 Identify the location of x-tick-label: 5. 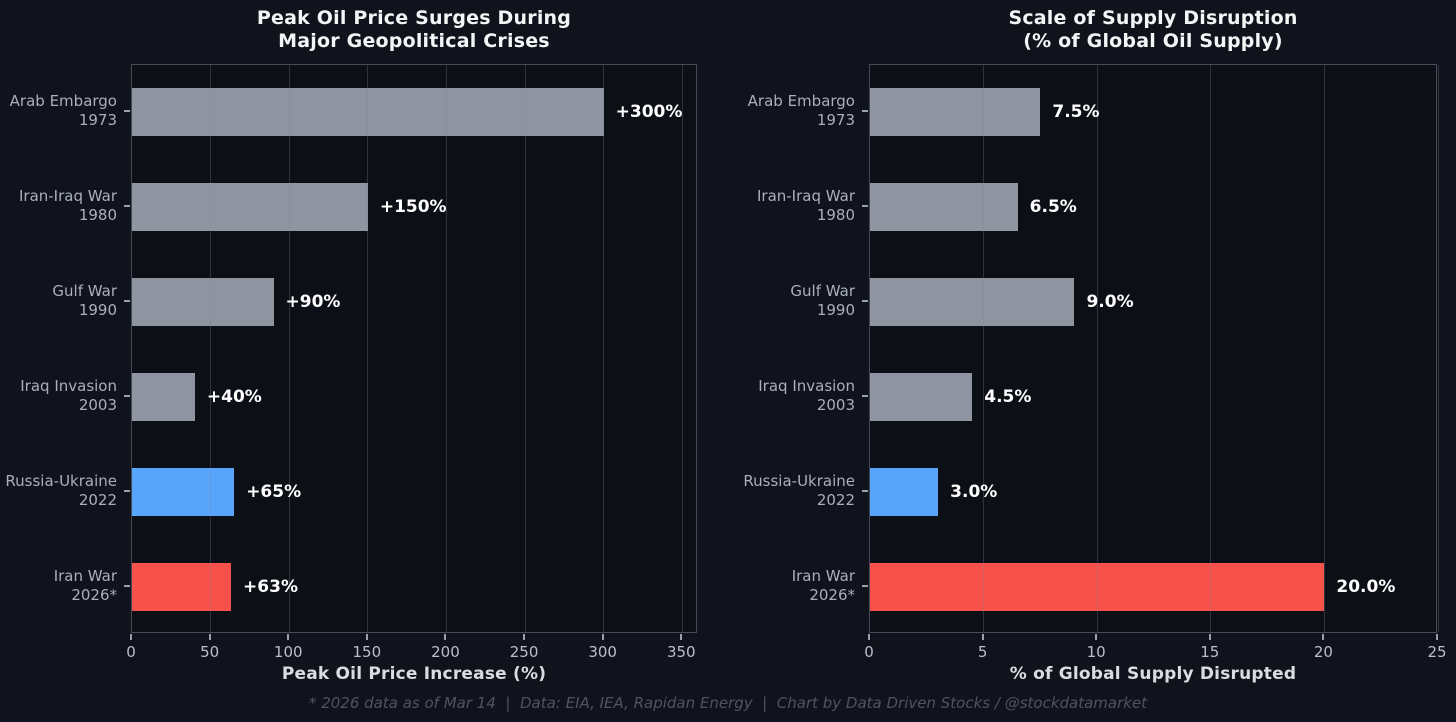
(982, 652).